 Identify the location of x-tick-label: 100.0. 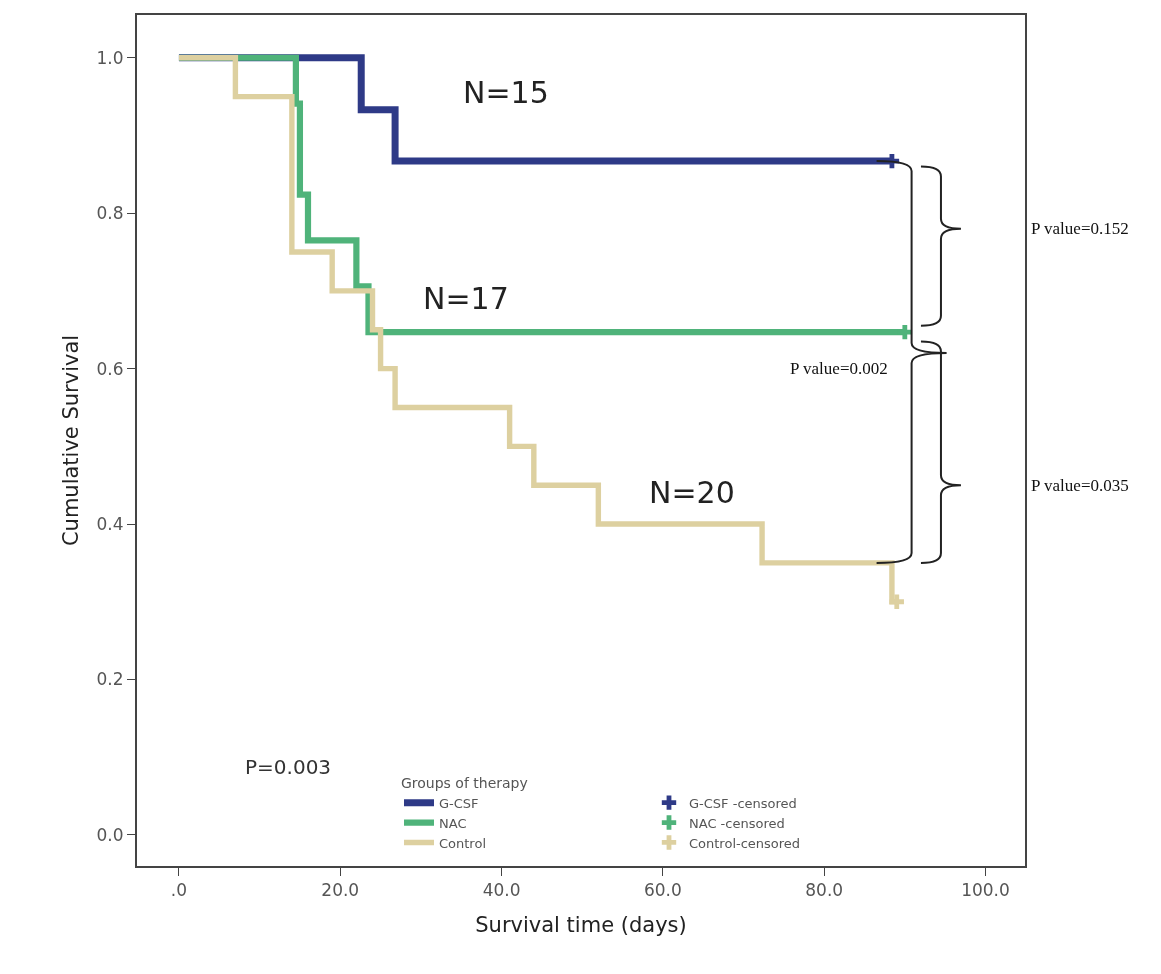
(985, 890).